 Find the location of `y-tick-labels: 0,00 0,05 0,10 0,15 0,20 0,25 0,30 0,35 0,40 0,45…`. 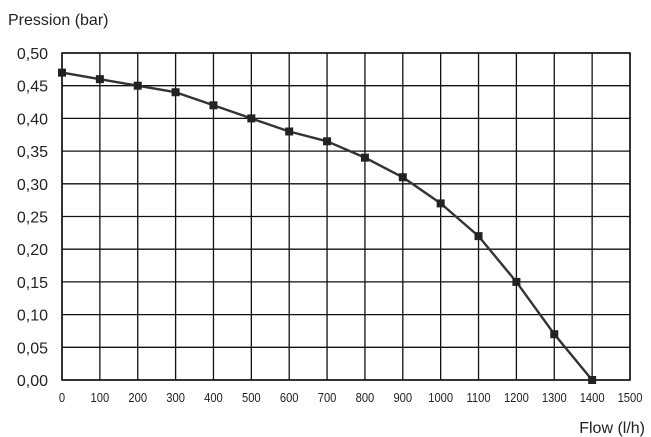

y-tick-labels: 0,00 0,05 0,10 0,15 0,20 0,25 0,30 0,35 0,40 0,45… is located at coordinates (32, 218).